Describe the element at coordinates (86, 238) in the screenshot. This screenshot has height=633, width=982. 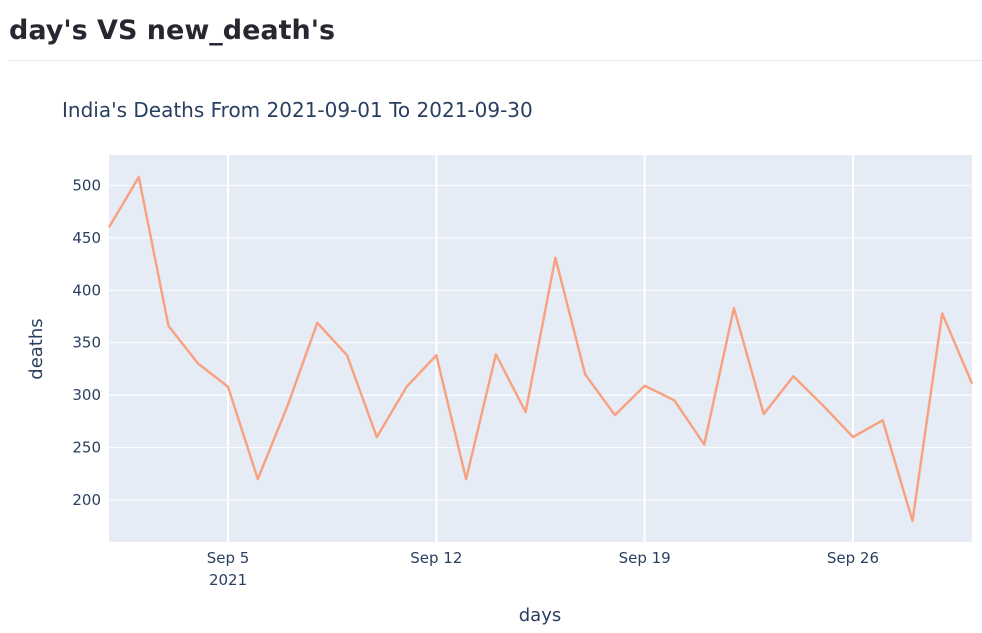
I see `y-tick-label: 450` at that location.